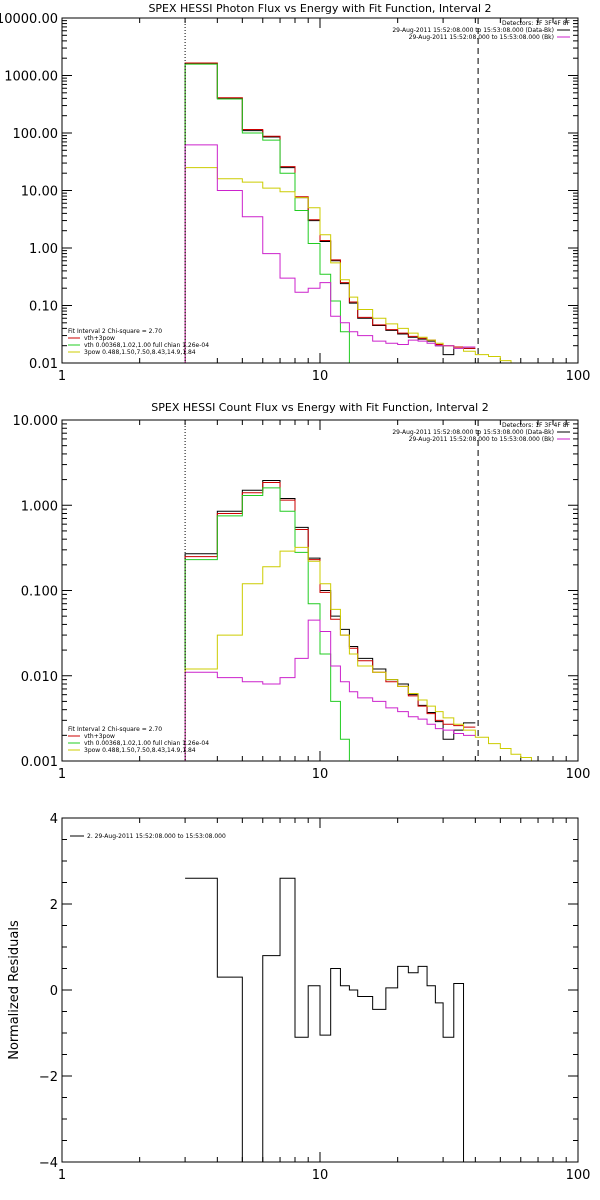 The height and width of the screenshot is (1200, 600). I want to click on y-tick-label: 10.00, so click(39, 192).